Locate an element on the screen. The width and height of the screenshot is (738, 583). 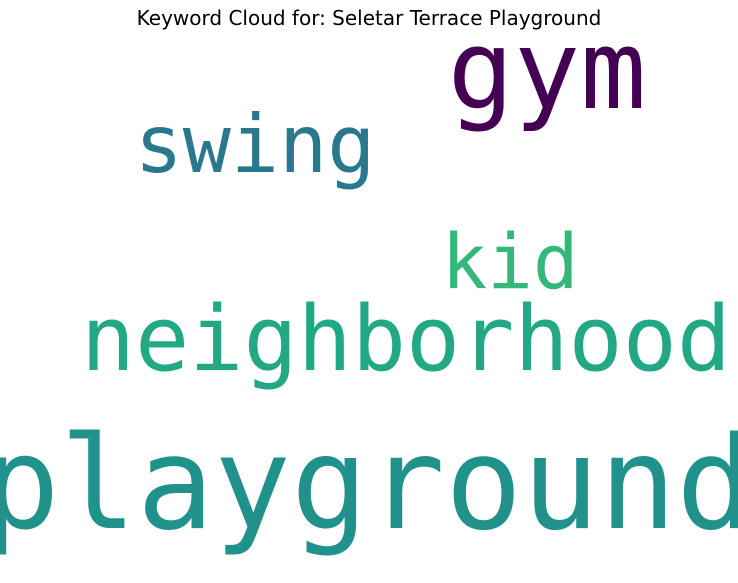
word-gym: gym is located at coordinates (547, 70).